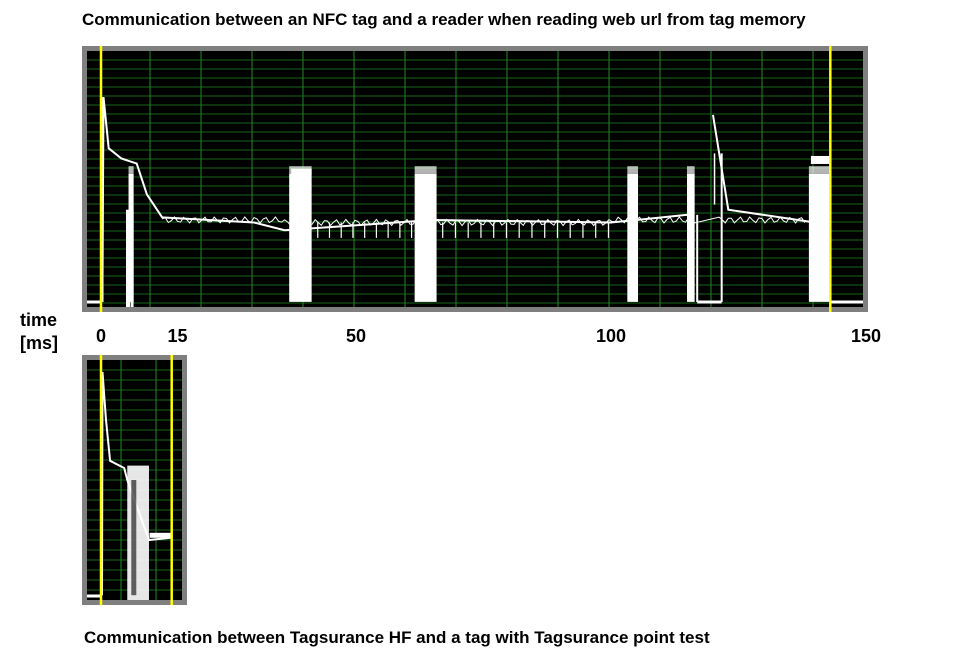 The height and width of the screenshot is (663, 954). What do you see at coordinates (101, 336) in the screenshot?
I see `x-tick-0: 0` at bounding box center [101, 336].